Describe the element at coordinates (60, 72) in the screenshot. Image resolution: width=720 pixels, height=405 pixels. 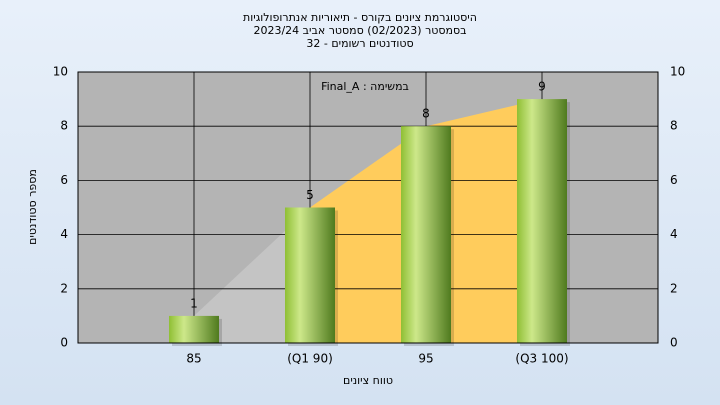
I see `y-tick-label: 10` at that location.